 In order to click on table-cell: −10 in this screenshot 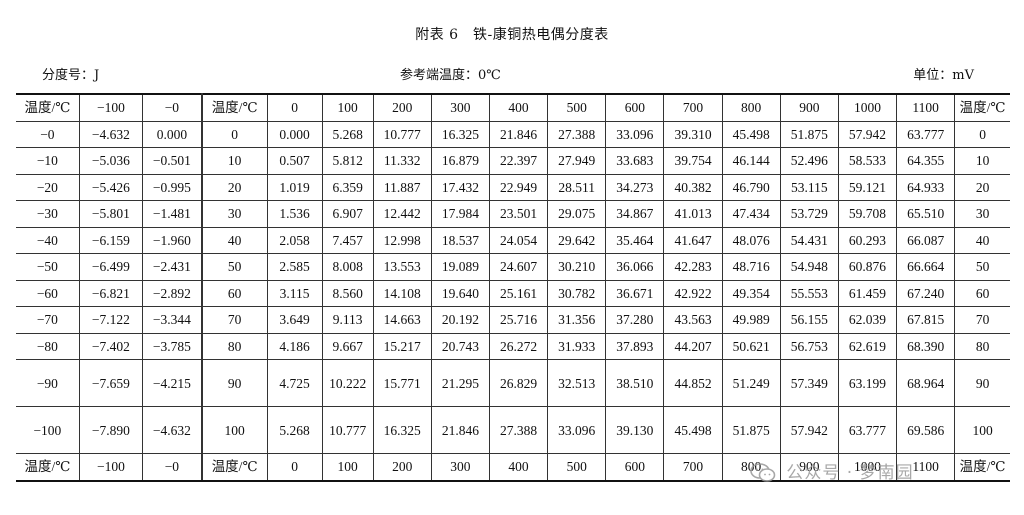, I will do `click(48, 161)`.